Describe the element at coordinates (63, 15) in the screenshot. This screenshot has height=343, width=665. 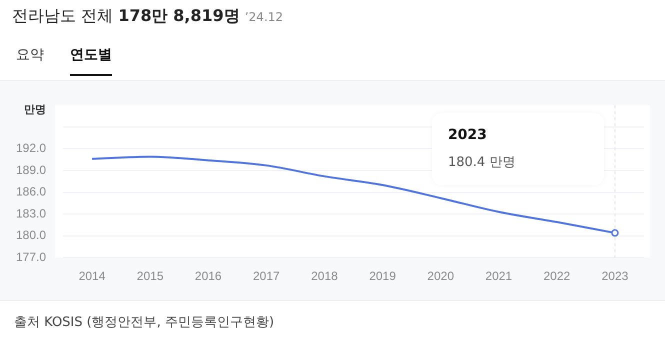
I see `chart-title: 전라남도 전체` at that location.